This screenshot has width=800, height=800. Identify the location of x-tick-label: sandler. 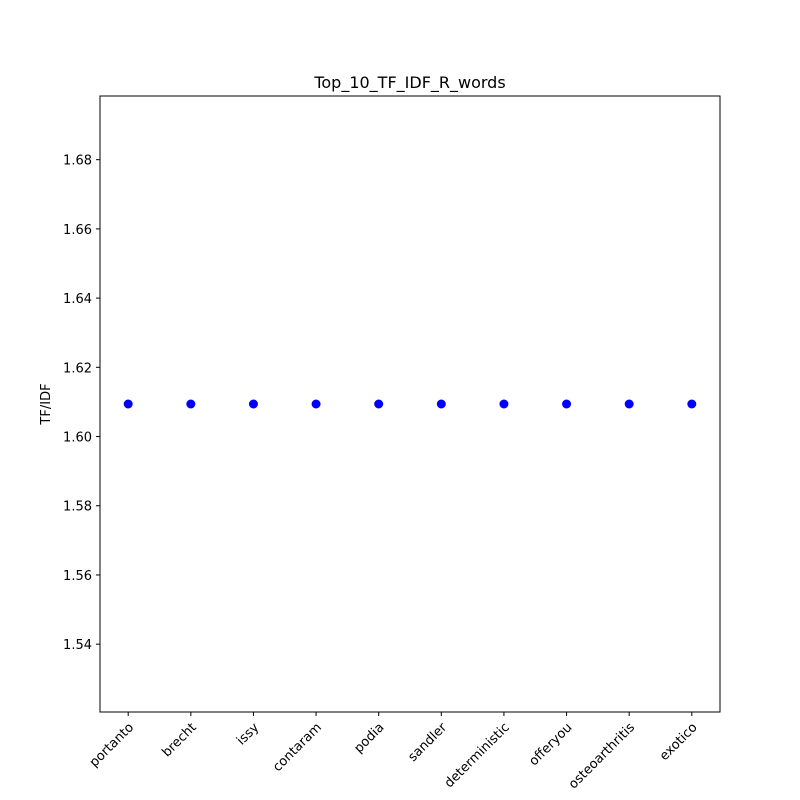
(427, 742).